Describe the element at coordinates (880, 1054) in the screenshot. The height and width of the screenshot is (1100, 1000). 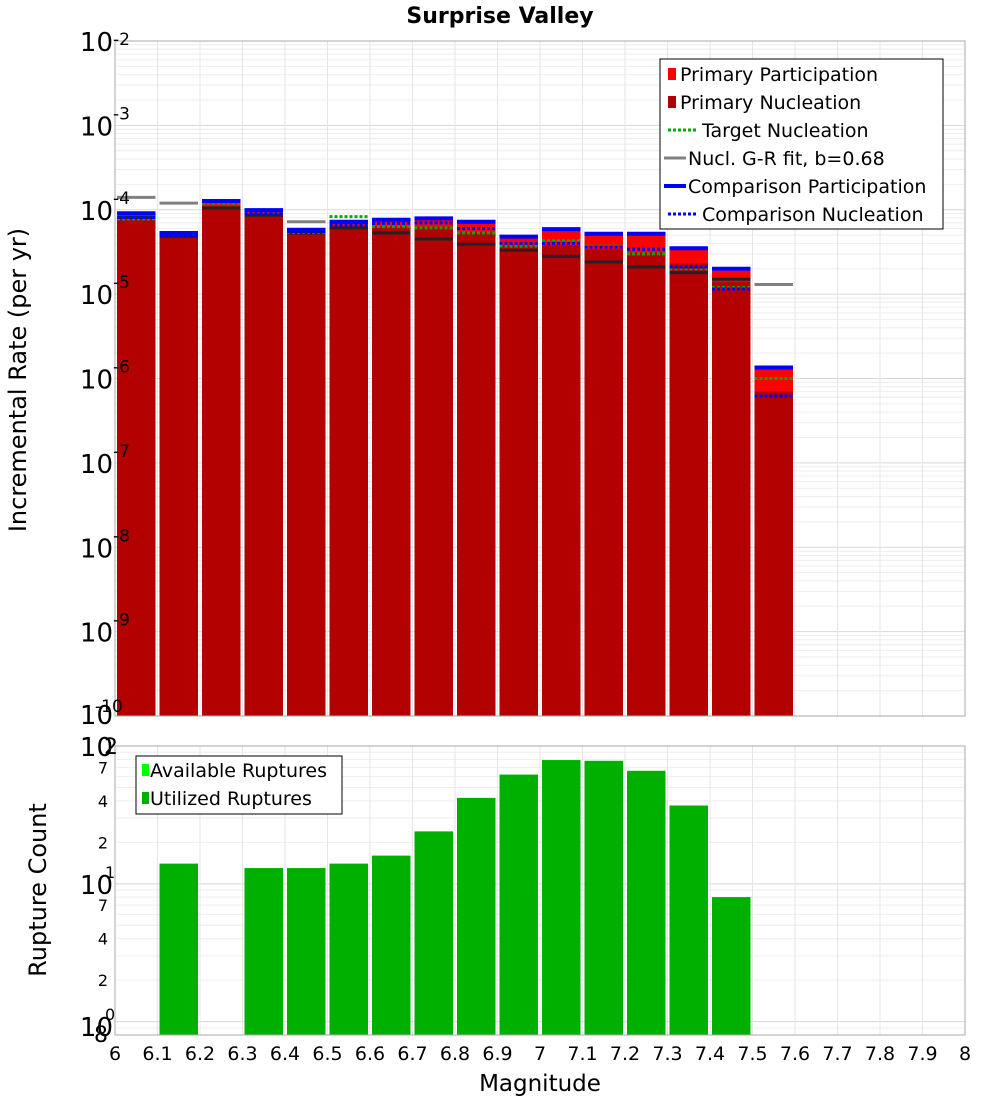
I see `x-tick-label: 7.8` at that location.